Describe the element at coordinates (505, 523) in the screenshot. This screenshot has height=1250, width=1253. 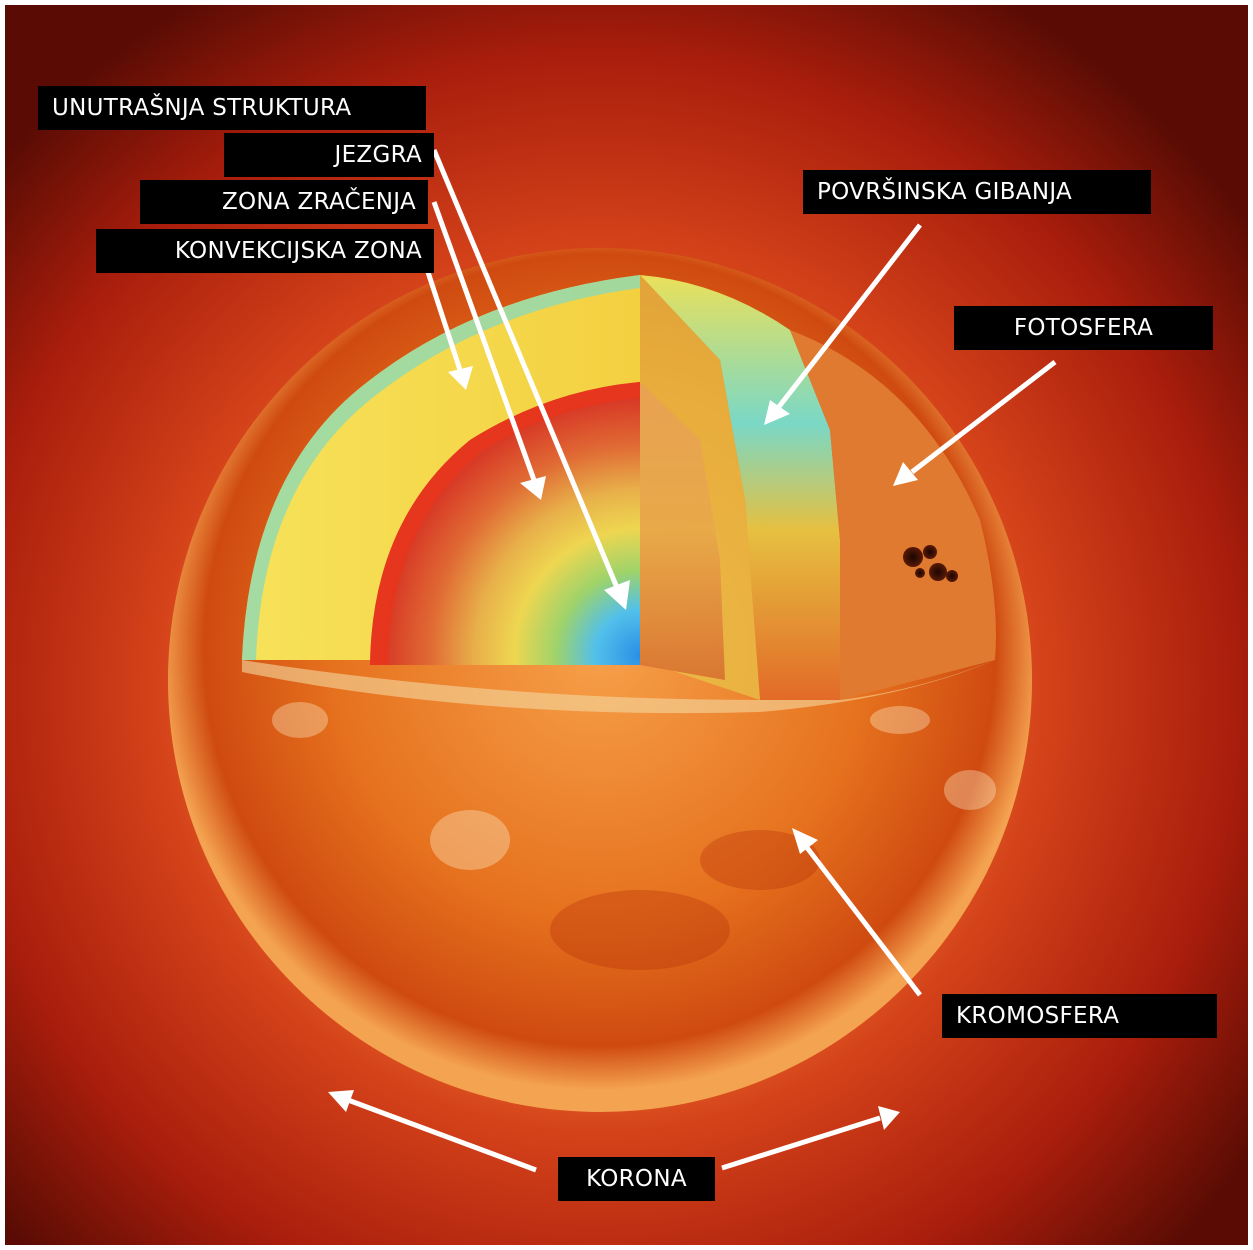
I see `radiative-zone-cut` at that location.